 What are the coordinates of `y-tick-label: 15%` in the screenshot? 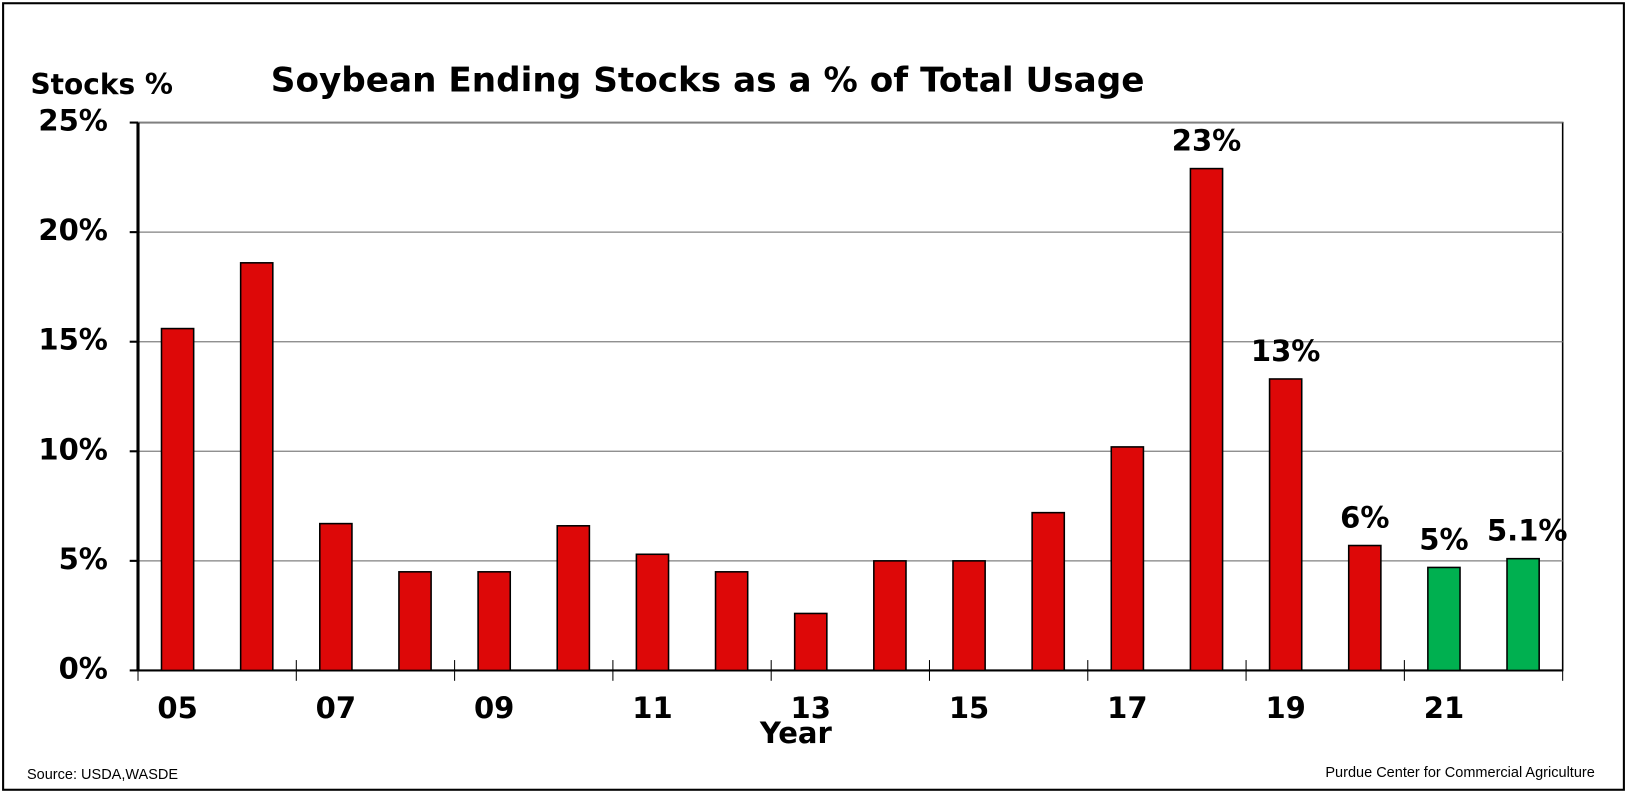 It's located at (73, 340).